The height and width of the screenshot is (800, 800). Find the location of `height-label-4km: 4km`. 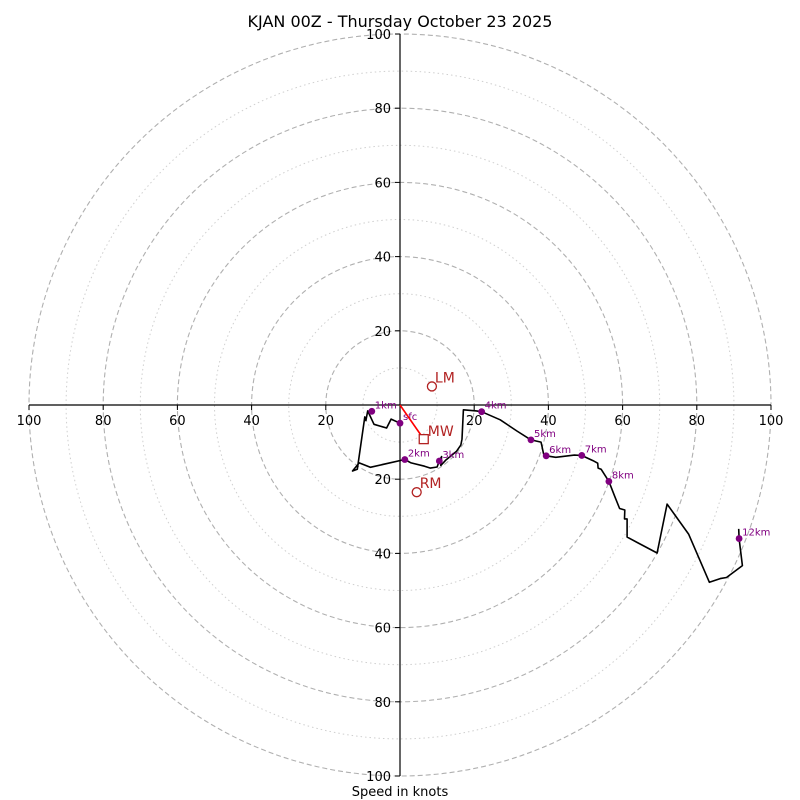

height-label-4km: 4km is located at coordinates (496, 406).